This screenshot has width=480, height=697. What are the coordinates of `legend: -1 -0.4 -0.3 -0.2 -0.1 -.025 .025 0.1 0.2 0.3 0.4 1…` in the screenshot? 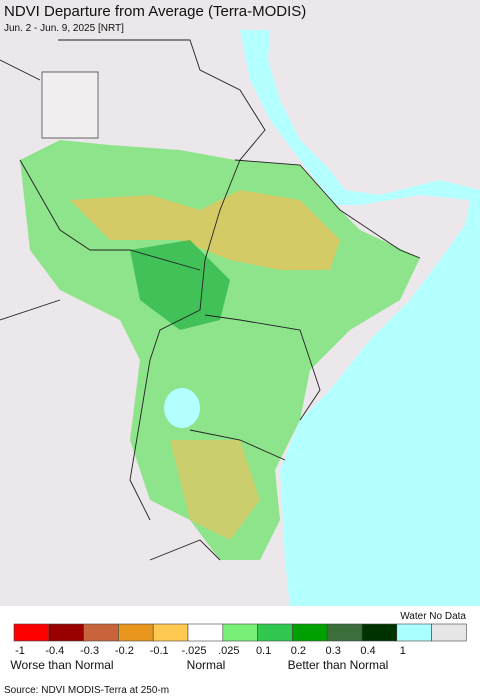 It's located at (238, 647).